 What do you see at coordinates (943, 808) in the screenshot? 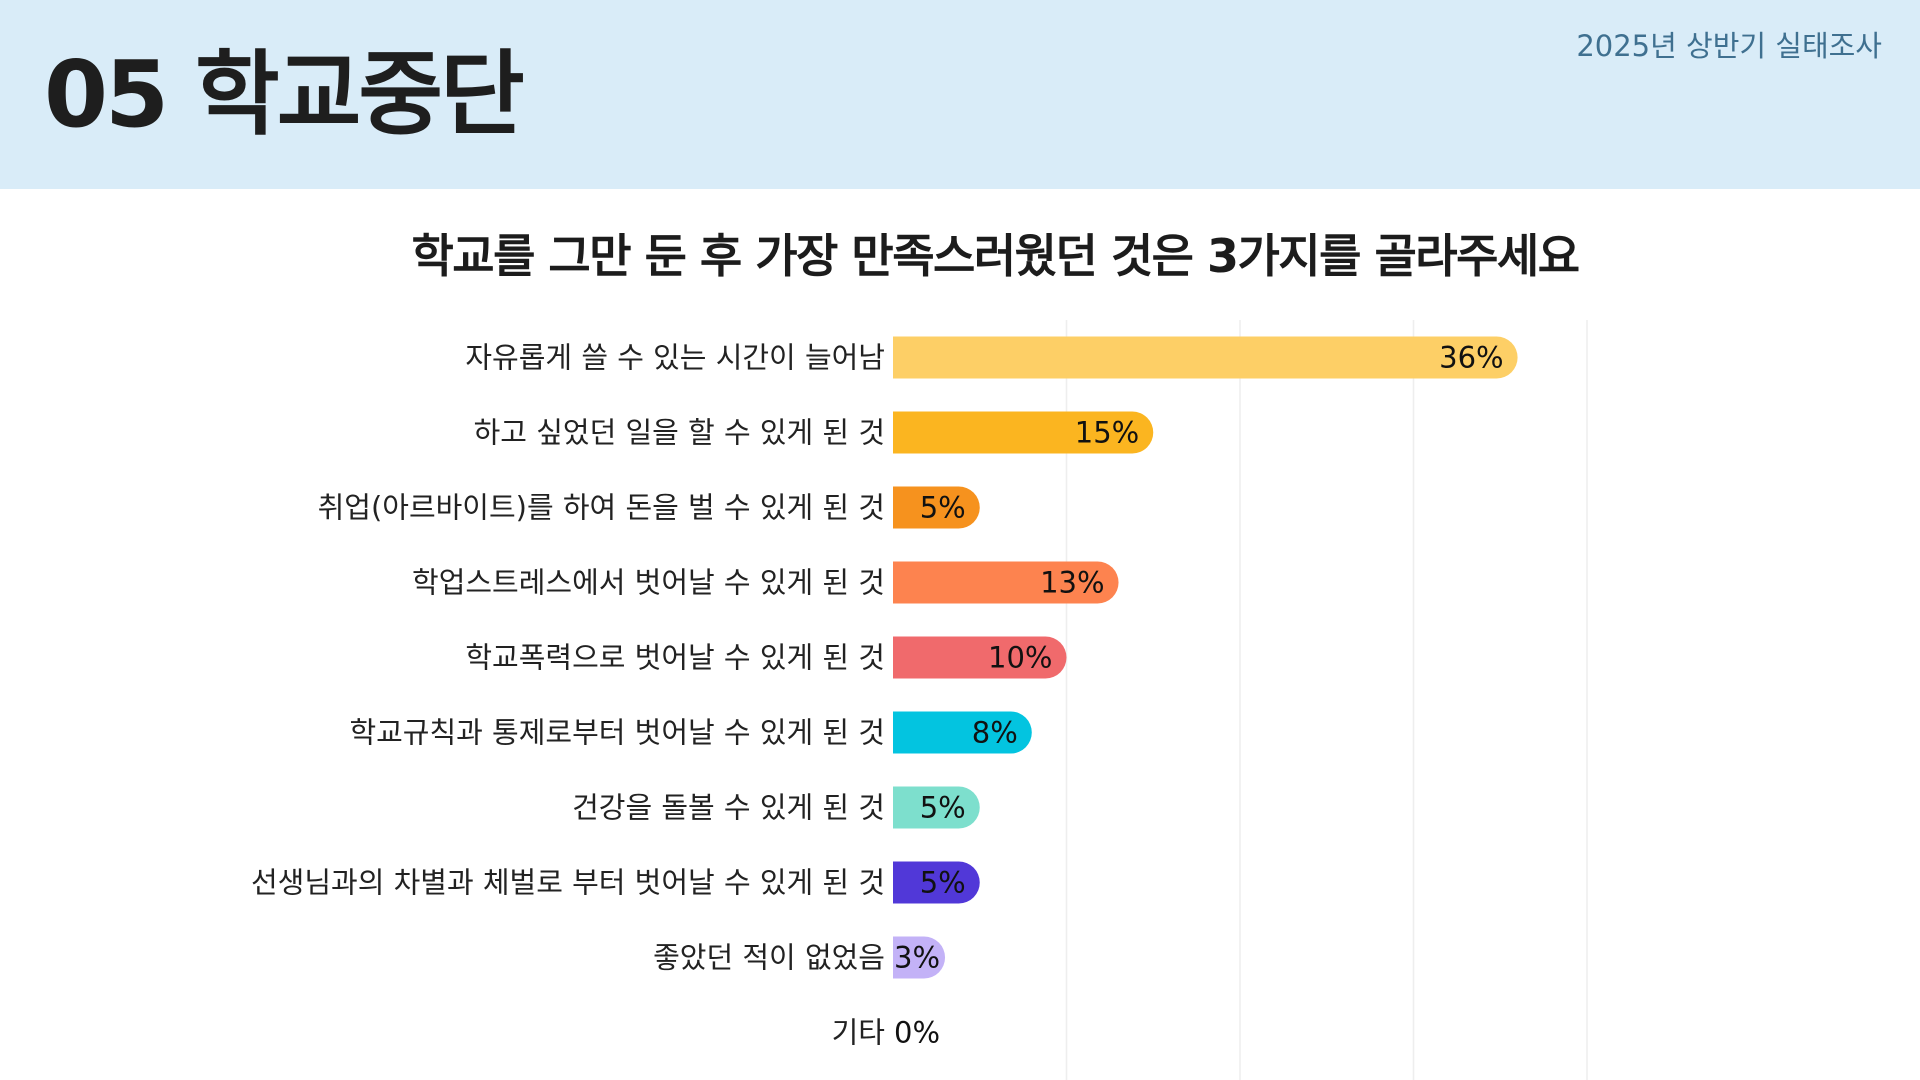
I see `value-label-7: 5%` at bounding box center [943, 808].